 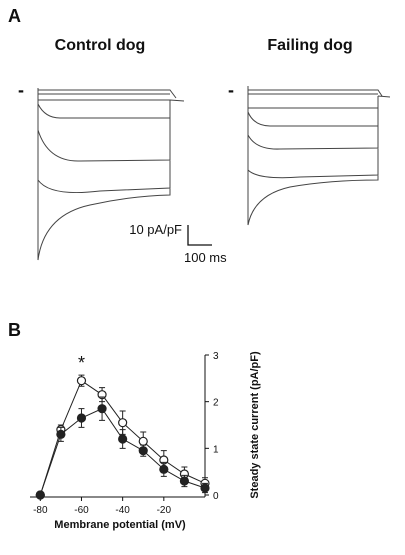 I want to click on plot: -80 -60 -40 -20 0 1 2 3 *, so click(x=124, y=433).